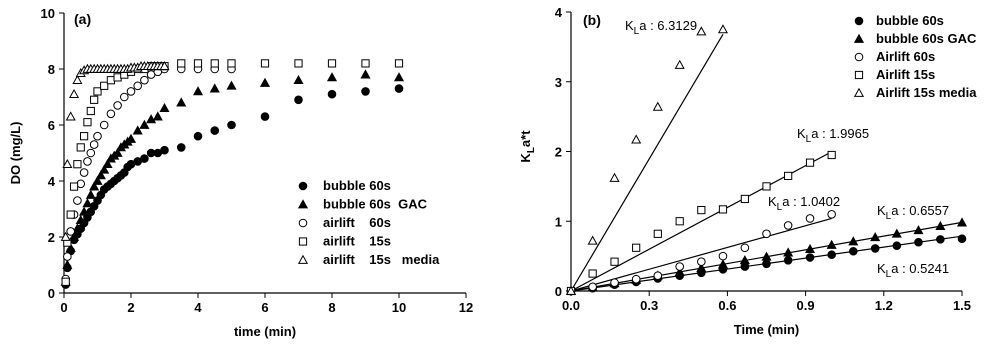 This screenshot has height=351, width=1006. Describe the element at coordinates (399, 307) in the screenshot. I see `x-tick-label-a: 10` at that location.